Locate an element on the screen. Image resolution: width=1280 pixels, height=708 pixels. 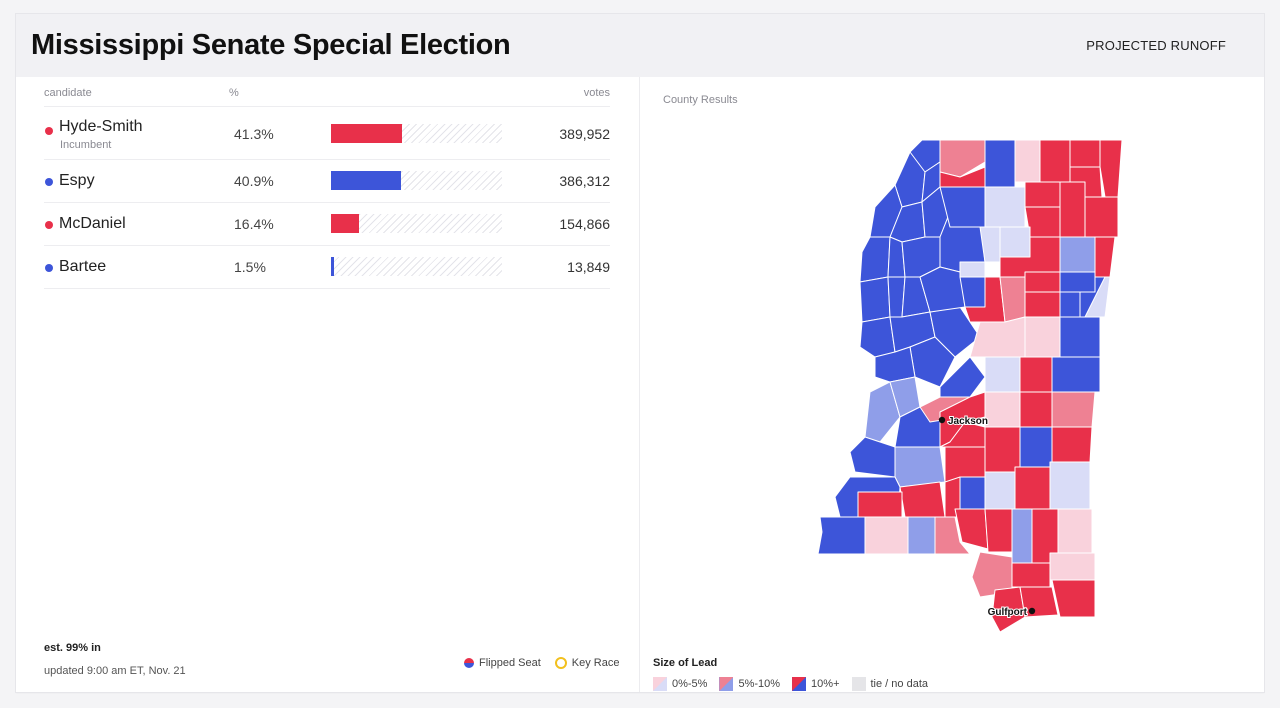
candidate-votes: 13,849 is located at coordinates (588, 267).